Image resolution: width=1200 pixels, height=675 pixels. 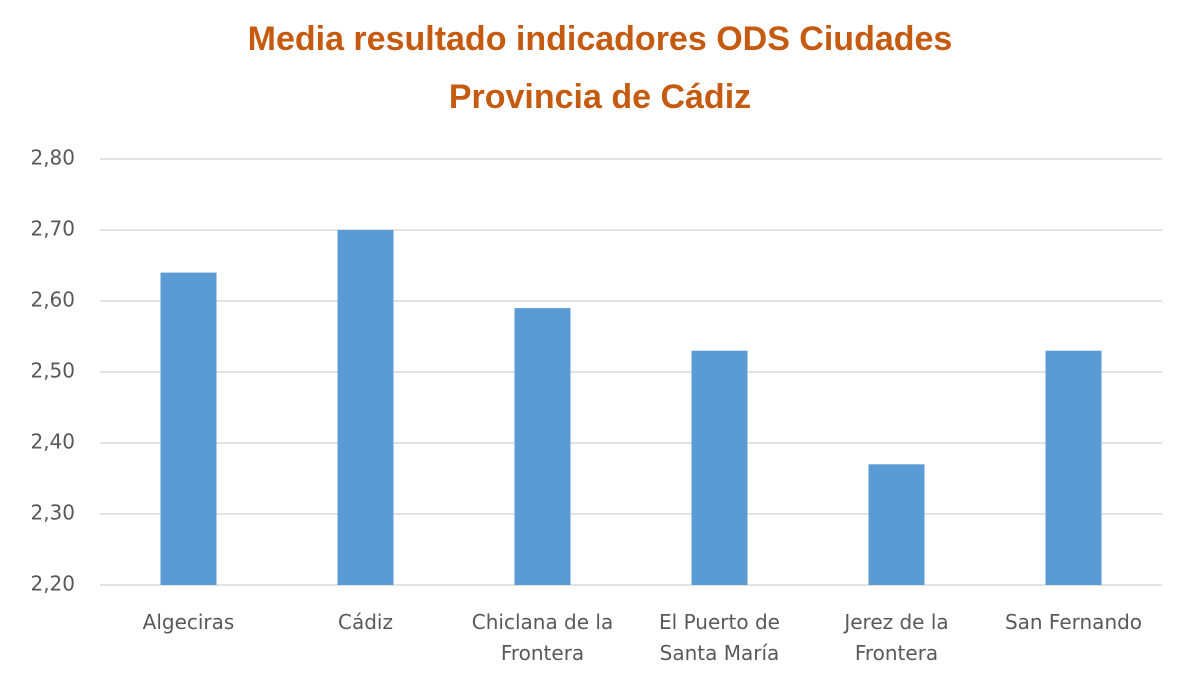 What do you see at coordinates (1073, 622) in the screenshot?
I see `x-tick-label: San Fernando` at bounding box center [1073, 622].